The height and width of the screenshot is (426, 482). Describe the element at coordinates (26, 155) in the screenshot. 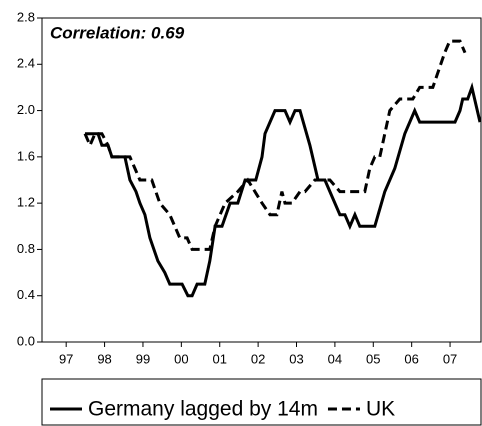

I see `y-tick-label: 1.6` at that location.